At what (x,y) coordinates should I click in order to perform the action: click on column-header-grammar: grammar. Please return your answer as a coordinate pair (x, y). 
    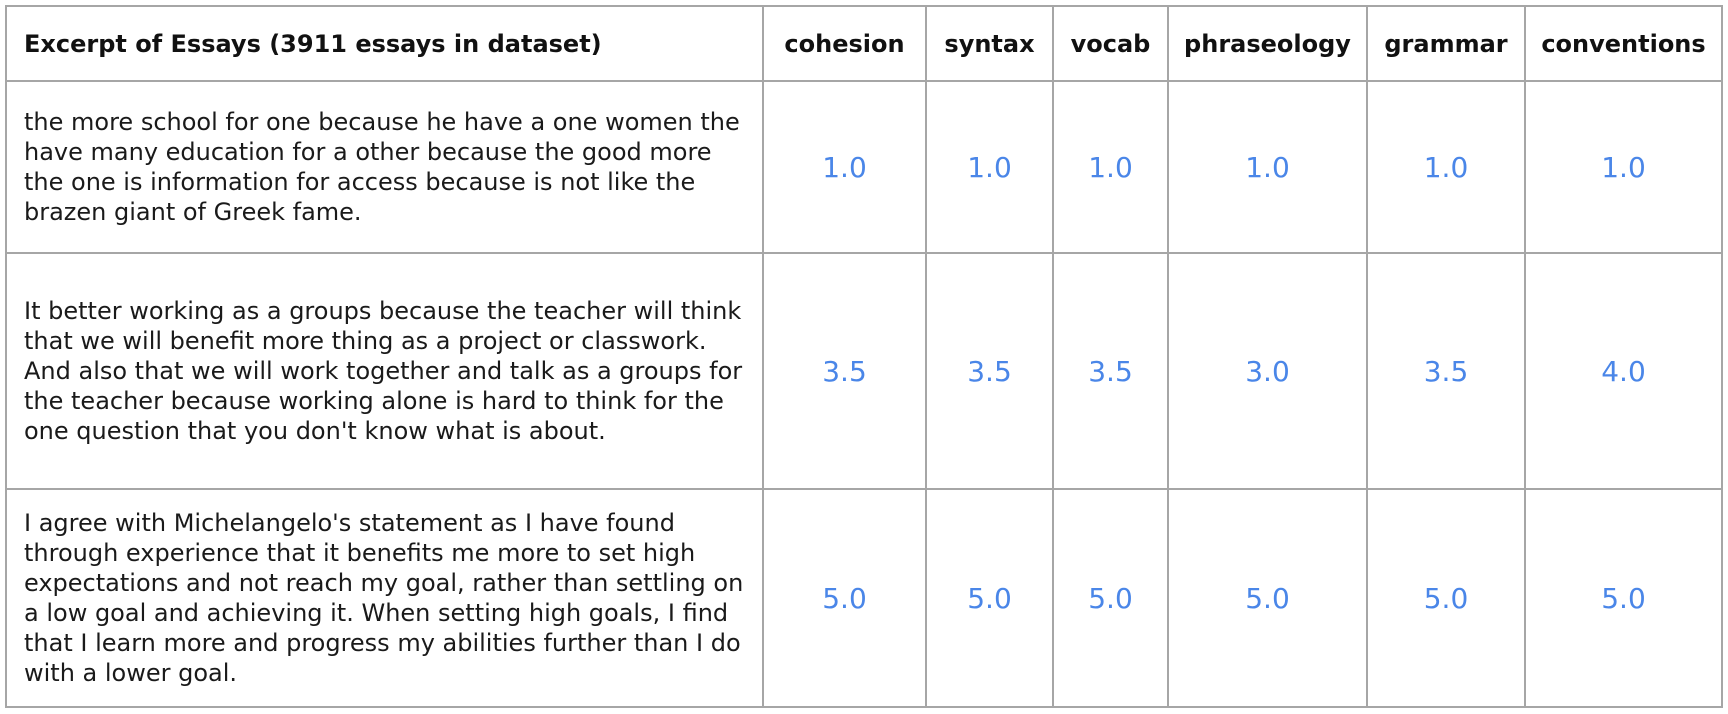
    Looking at the image, I should click on (1446, 43).